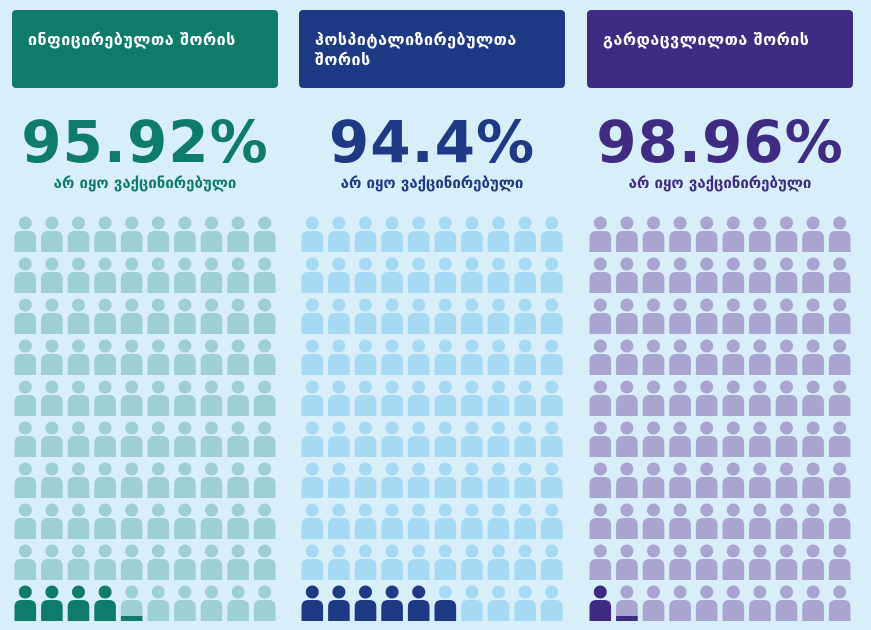 The width and height of the screenshot is (871, 630). I want to click on percentage: 94.4%, so click(432, 142).